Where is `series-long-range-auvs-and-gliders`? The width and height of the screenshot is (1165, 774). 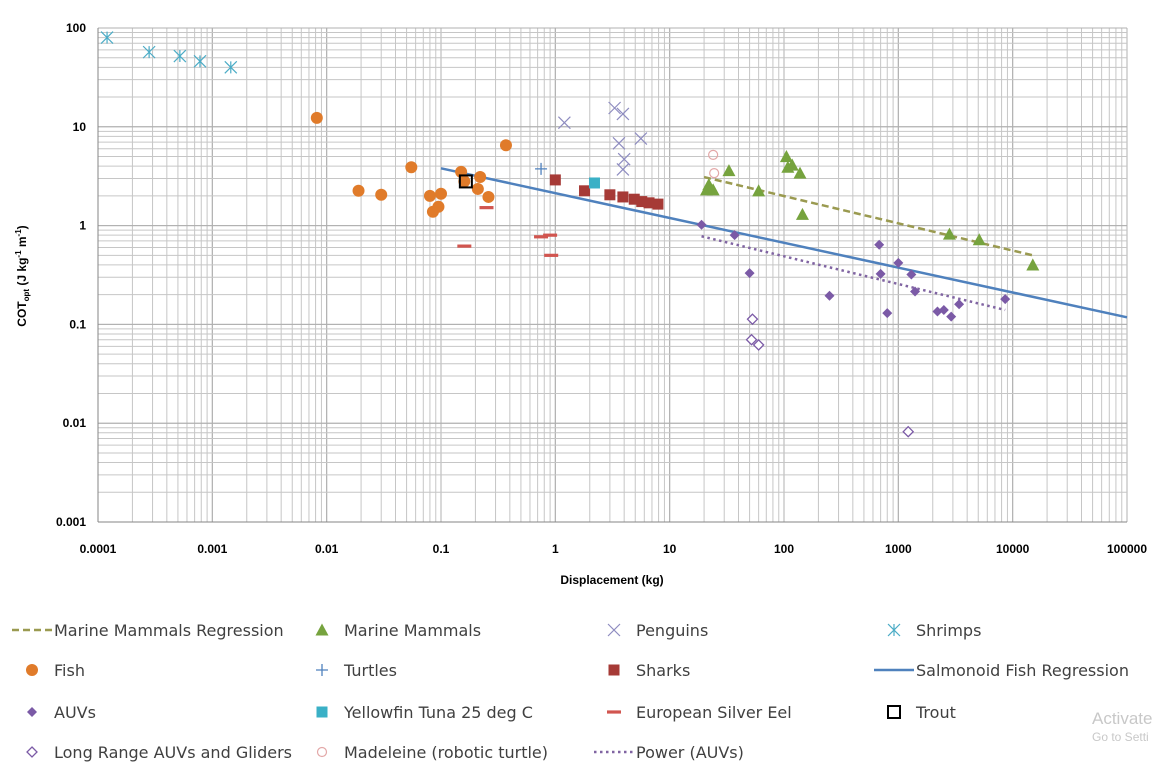
series-long-range-auvs-and-gliders is located at coordinates (830, 375).